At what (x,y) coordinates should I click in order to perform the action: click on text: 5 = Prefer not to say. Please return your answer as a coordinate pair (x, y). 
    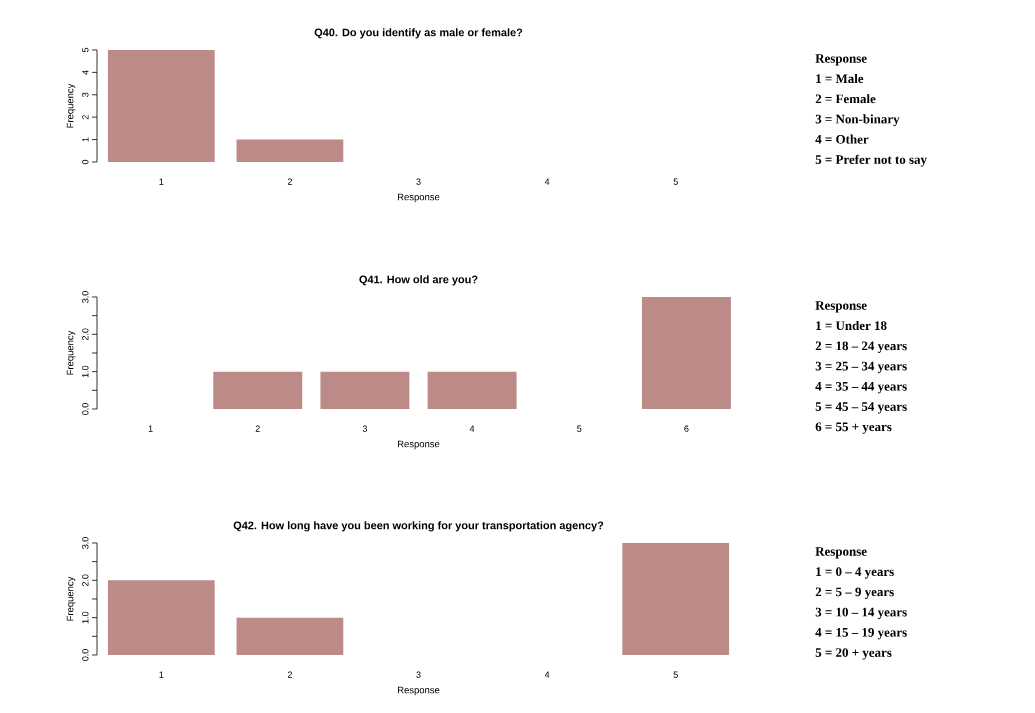
    Looking at the image, I should click on (871, 160).